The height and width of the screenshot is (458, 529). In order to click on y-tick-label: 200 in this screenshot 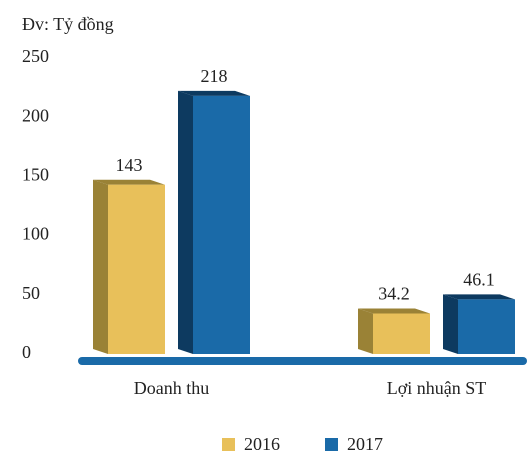, I will do `click(35, 115)`.